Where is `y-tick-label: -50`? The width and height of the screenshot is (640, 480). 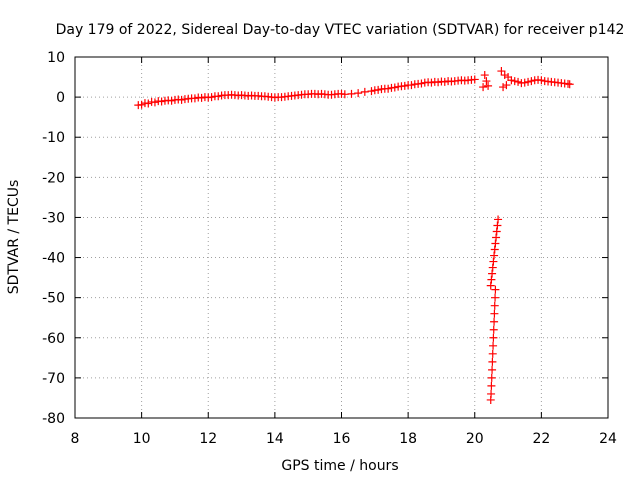 y-tick-label: -50 is located at coordinates (53, 299).